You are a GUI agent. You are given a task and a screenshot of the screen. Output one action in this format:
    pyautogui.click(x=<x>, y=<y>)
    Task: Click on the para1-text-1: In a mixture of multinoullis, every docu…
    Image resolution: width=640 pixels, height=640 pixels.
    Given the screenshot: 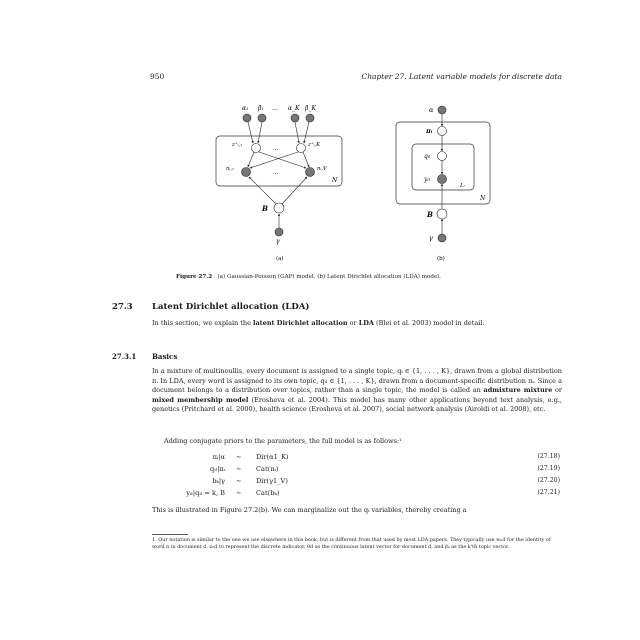 What is the action you would take?
    pyautogui.click(x=357, y=381)
    